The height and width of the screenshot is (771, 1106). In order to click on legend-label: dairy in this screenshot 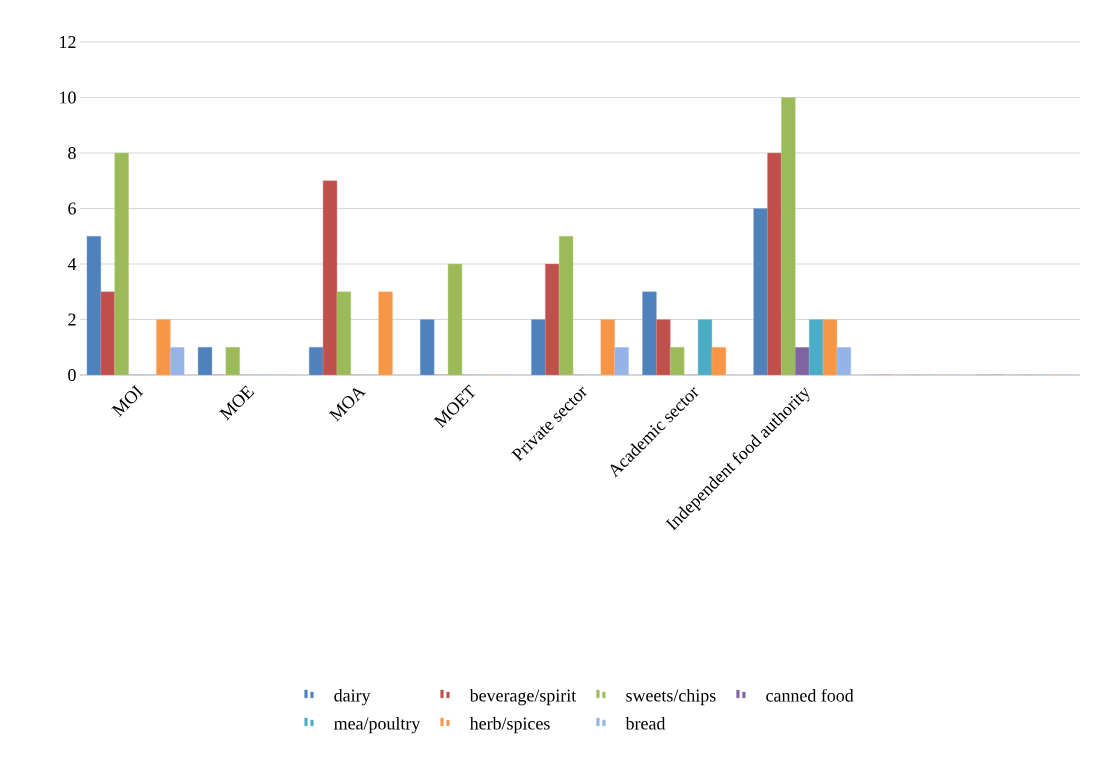, I will do `click(352, 697)`.